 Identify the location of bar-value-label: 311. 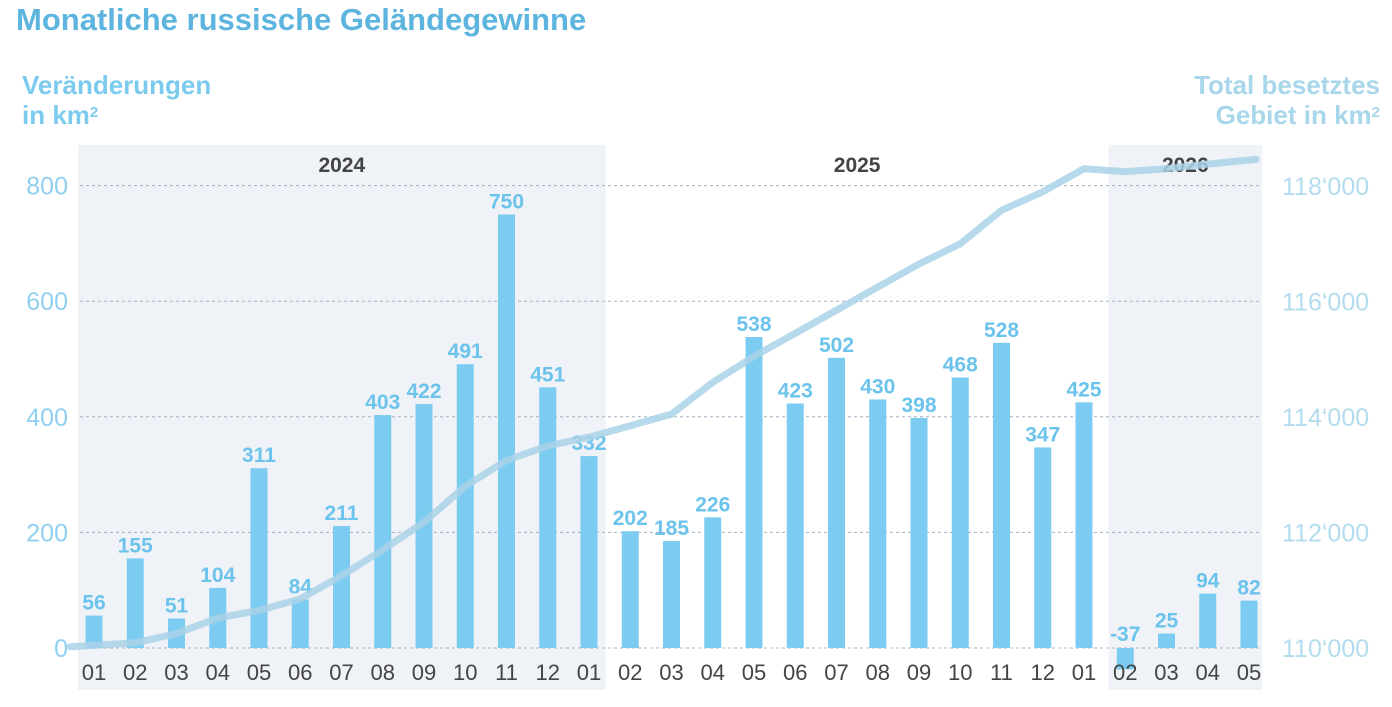
(259, 455).